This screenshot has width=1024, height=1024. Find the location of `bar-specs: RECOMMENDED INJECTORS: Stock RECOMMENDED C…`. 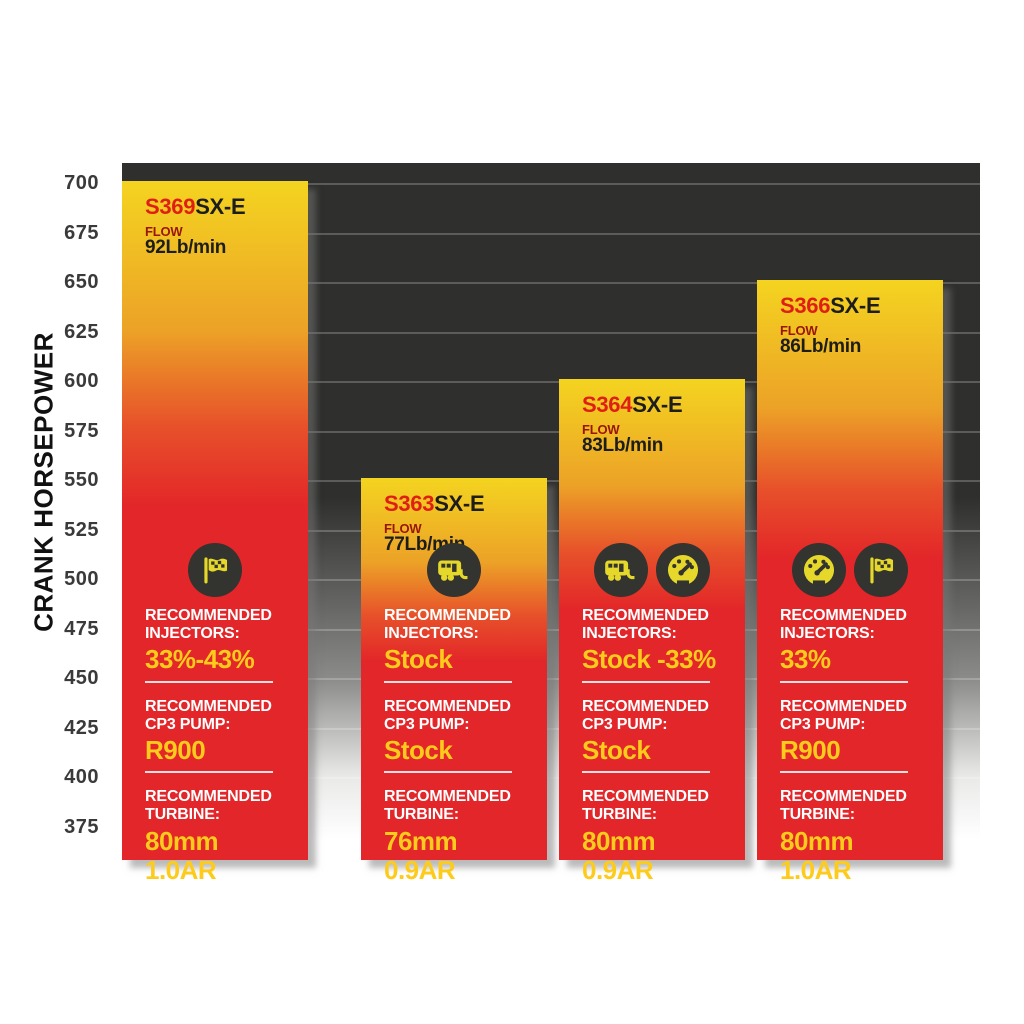

bar-specs: RECOMMENDED INJECTORS: Stock RECOMMENDED C… is located at coordinates (454, 713).